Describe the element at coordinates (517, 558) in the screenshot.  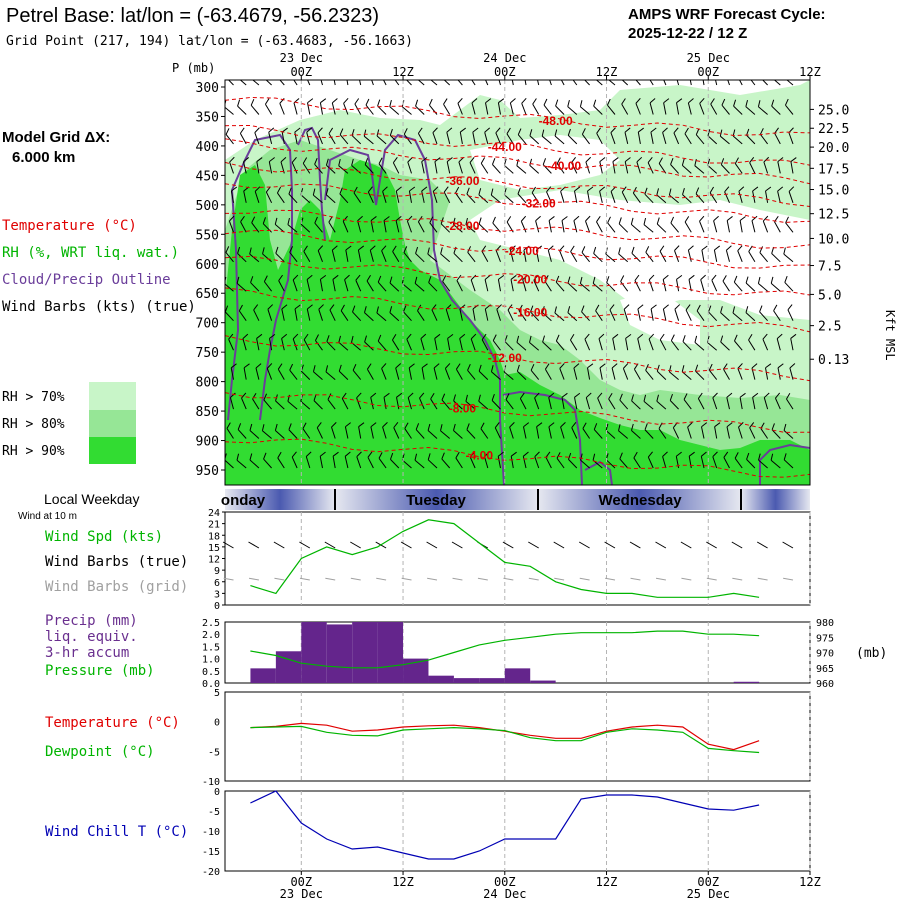
I see `wind-panel-frame` at that location.